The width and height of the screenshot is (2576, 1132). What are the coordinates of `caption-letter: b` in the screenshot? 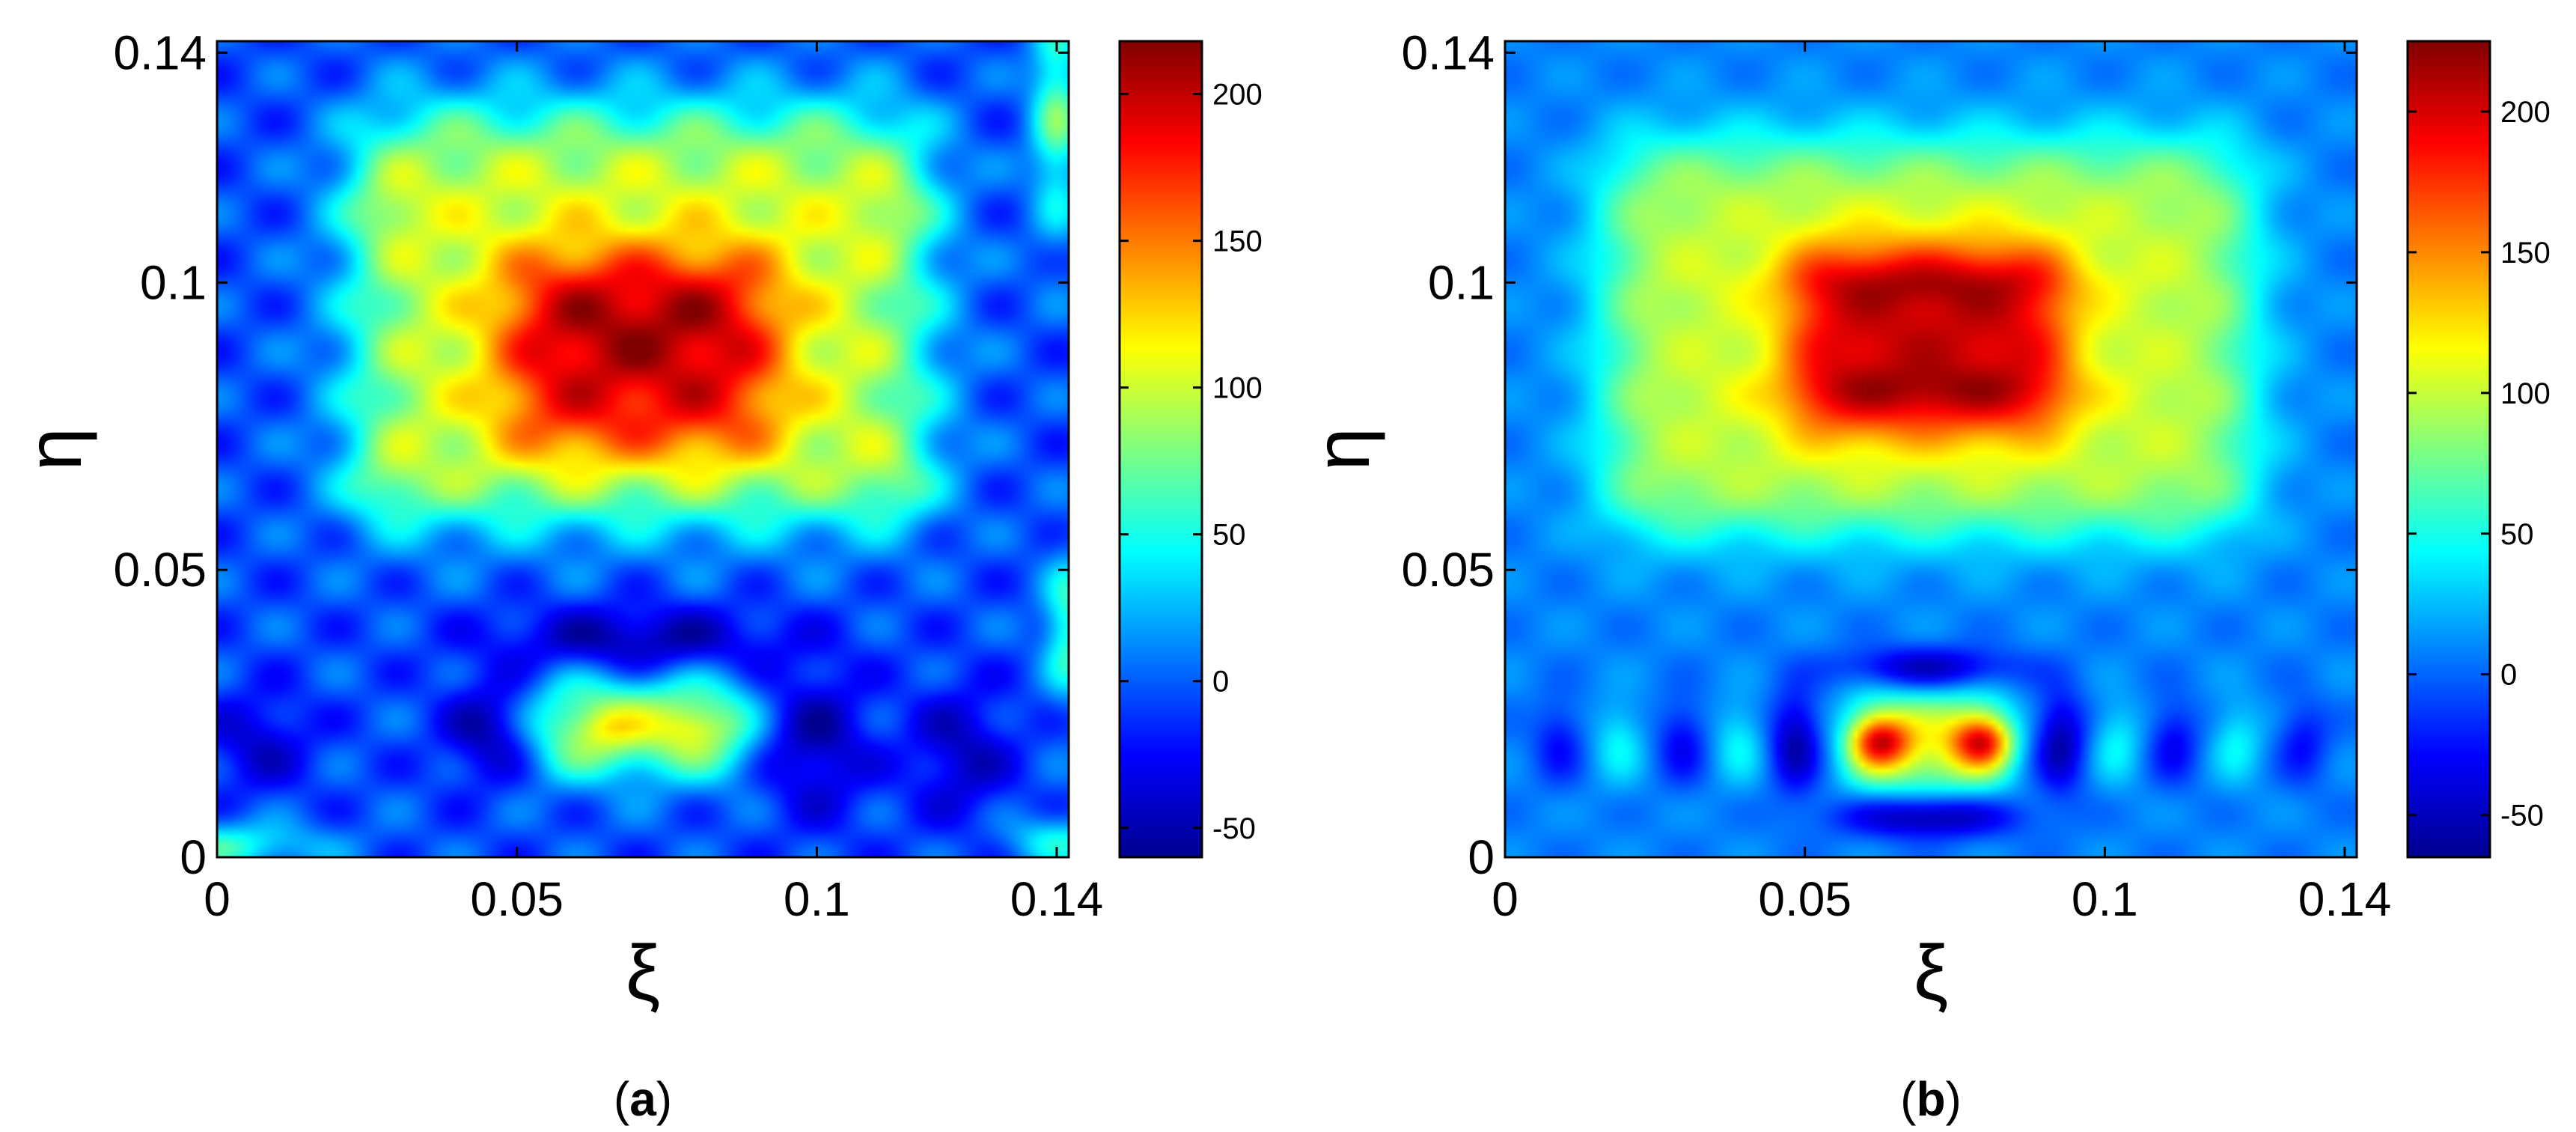 It's located at (1931, 1099).